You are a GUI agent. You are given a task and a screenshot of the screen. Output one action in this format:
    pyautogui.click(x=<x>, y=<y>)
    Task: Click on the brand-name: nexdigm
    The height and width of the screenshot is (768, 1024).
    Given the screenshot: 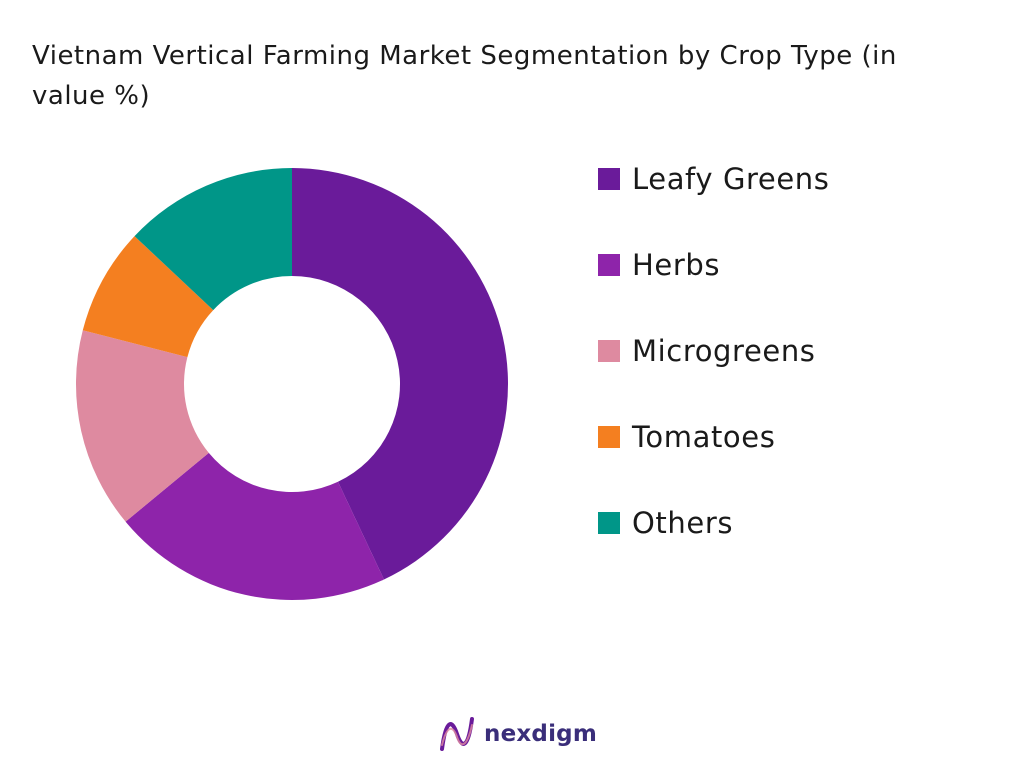 What is the action you would take?
    pyautogui.click(x=540, y=734)
    